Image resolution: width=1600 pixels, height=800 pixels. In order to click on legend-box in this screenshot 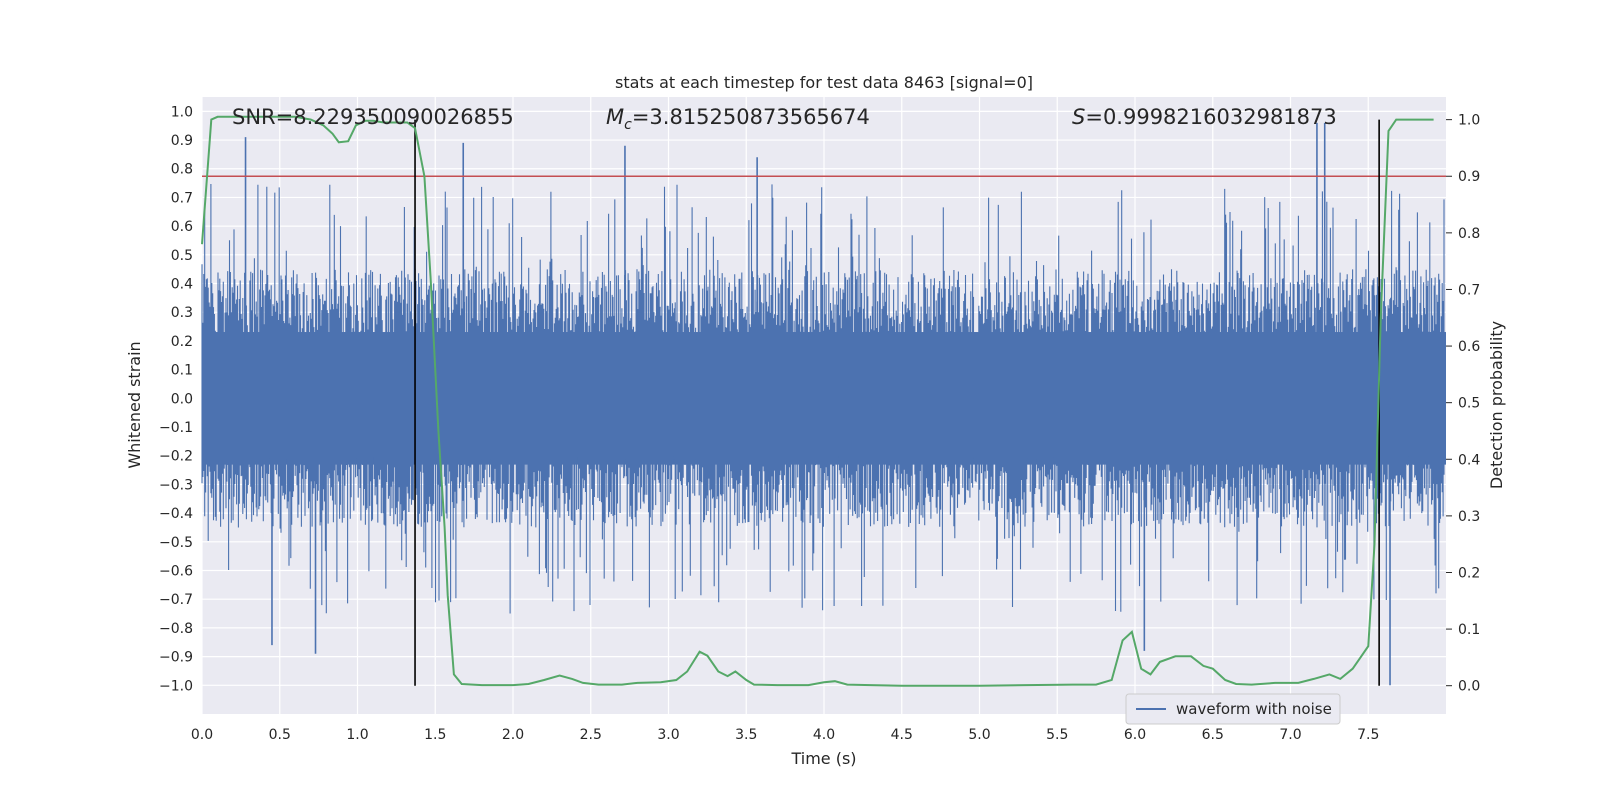, I will do `click(1233, 709)`.